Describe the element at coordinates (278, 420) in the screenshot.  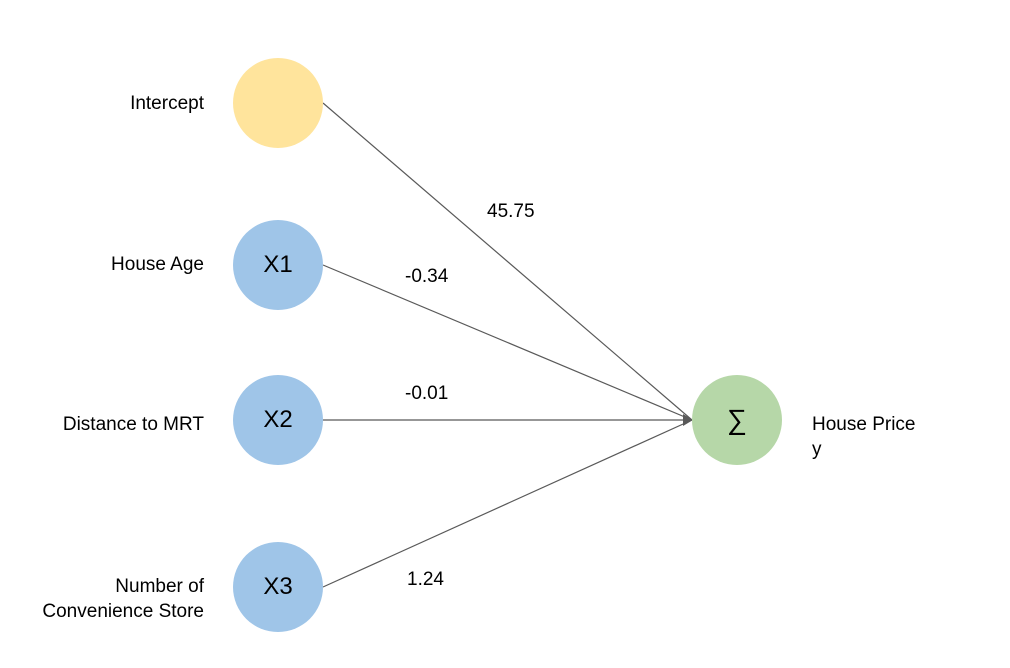
I see `x2-node` at that location.